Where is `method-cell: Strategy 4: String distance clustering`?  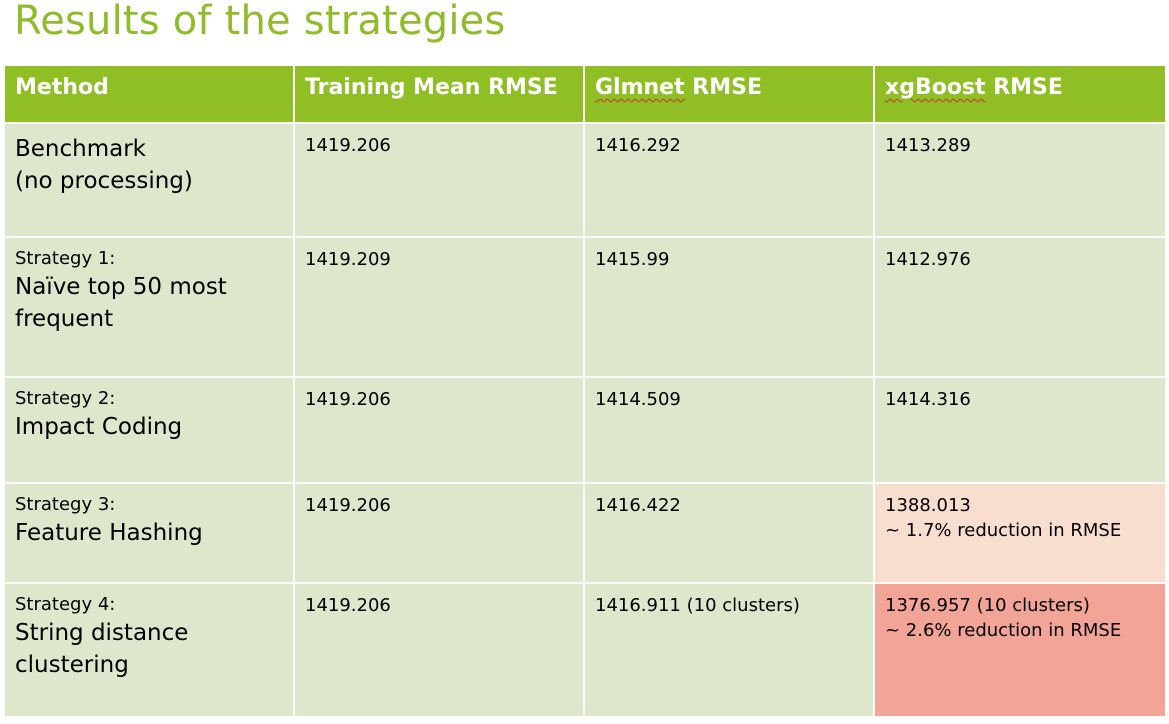
method-cell: Strategy 4: String distance clustering is located at coordinates (149, 650).